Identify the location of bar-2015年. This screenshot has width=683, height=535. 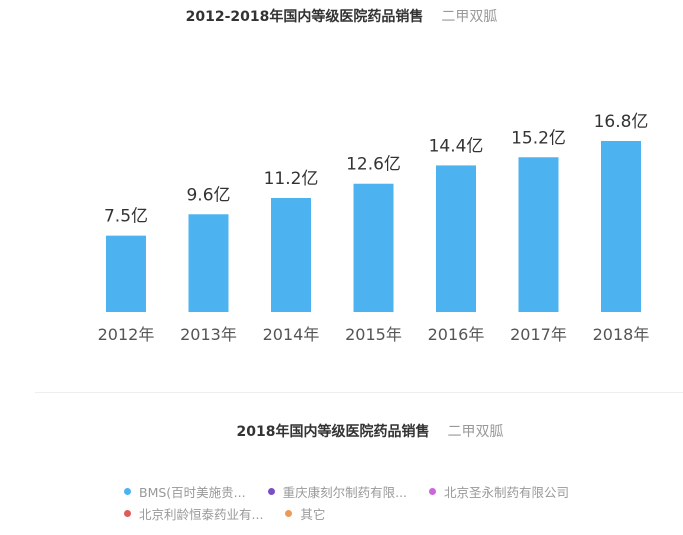
(373, 247).